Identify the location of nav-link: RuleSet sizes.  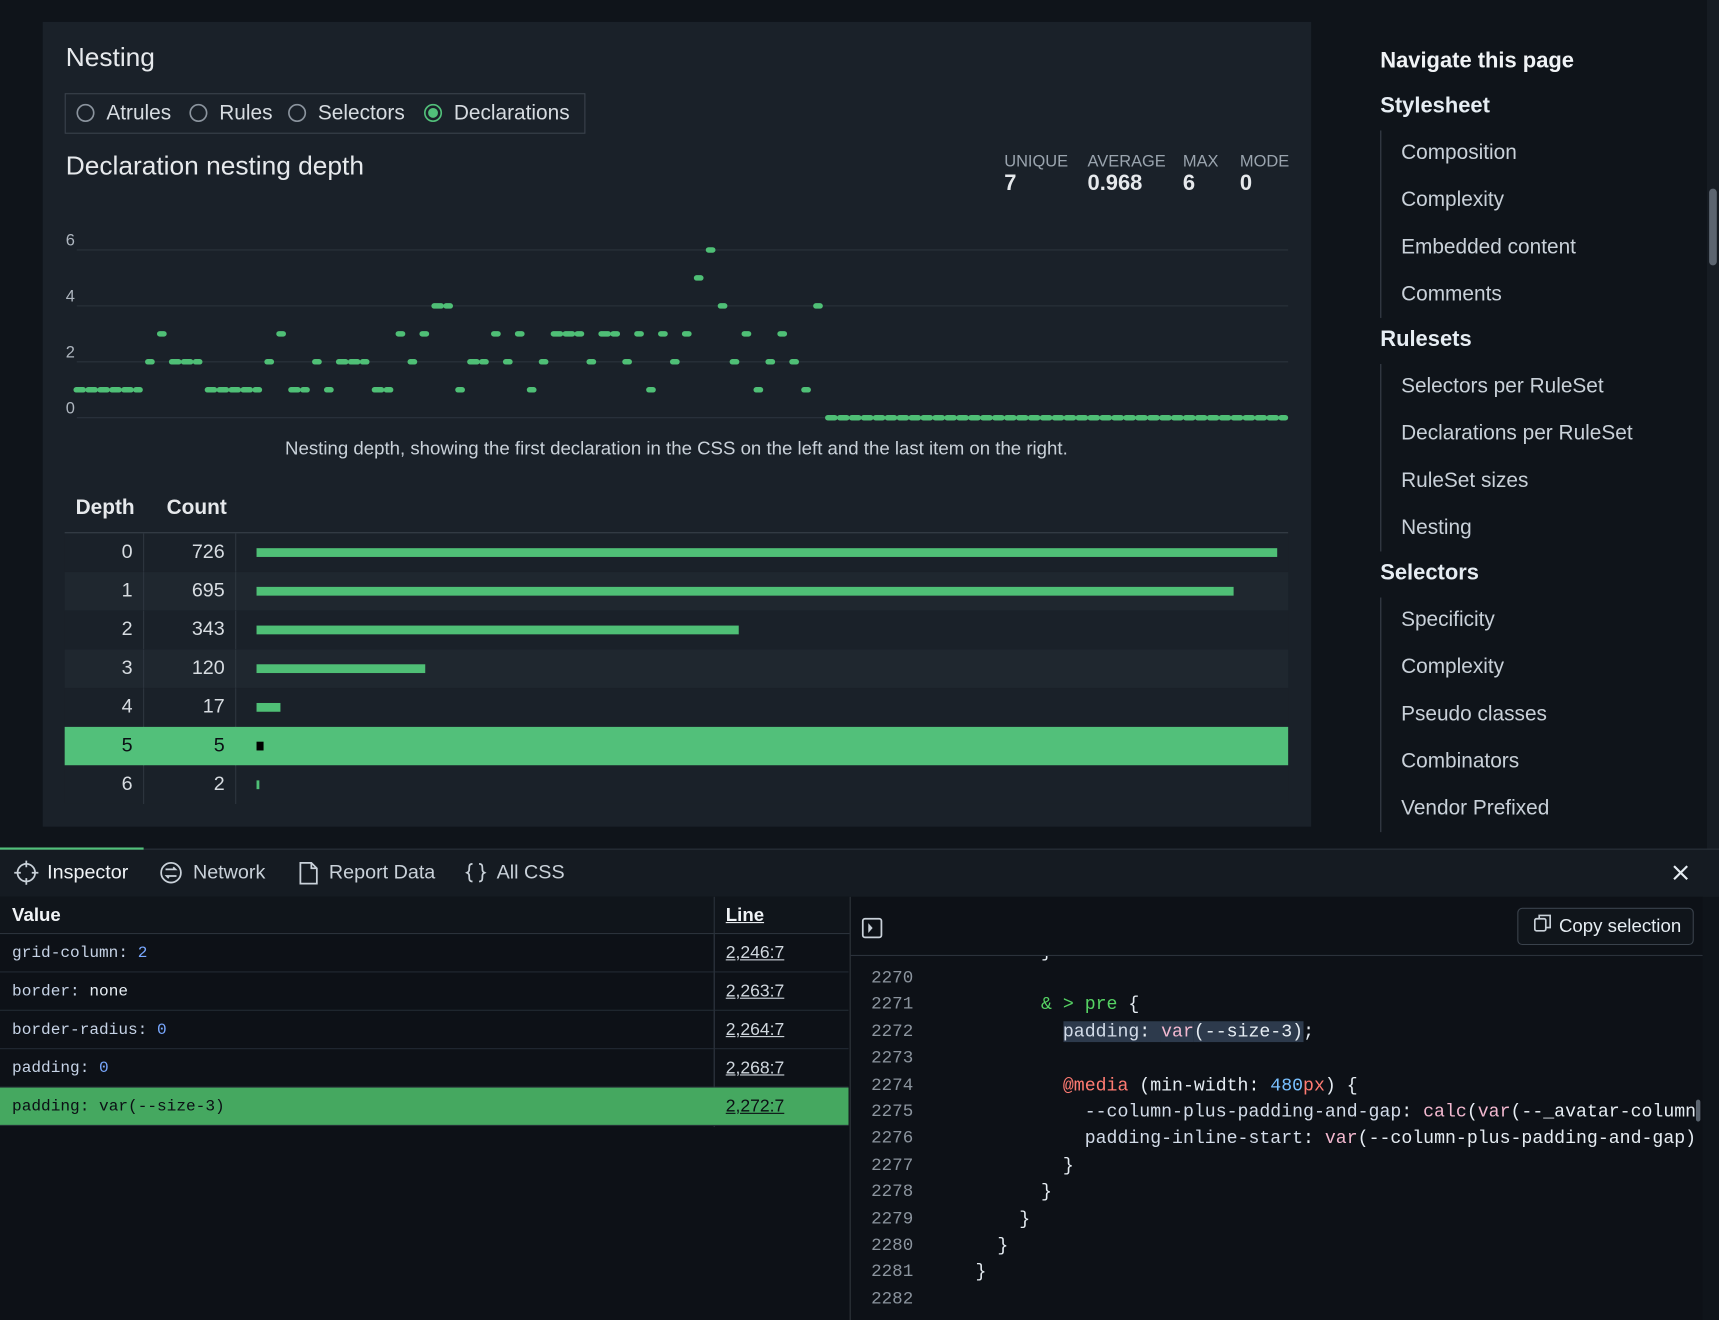
(1464, 481).